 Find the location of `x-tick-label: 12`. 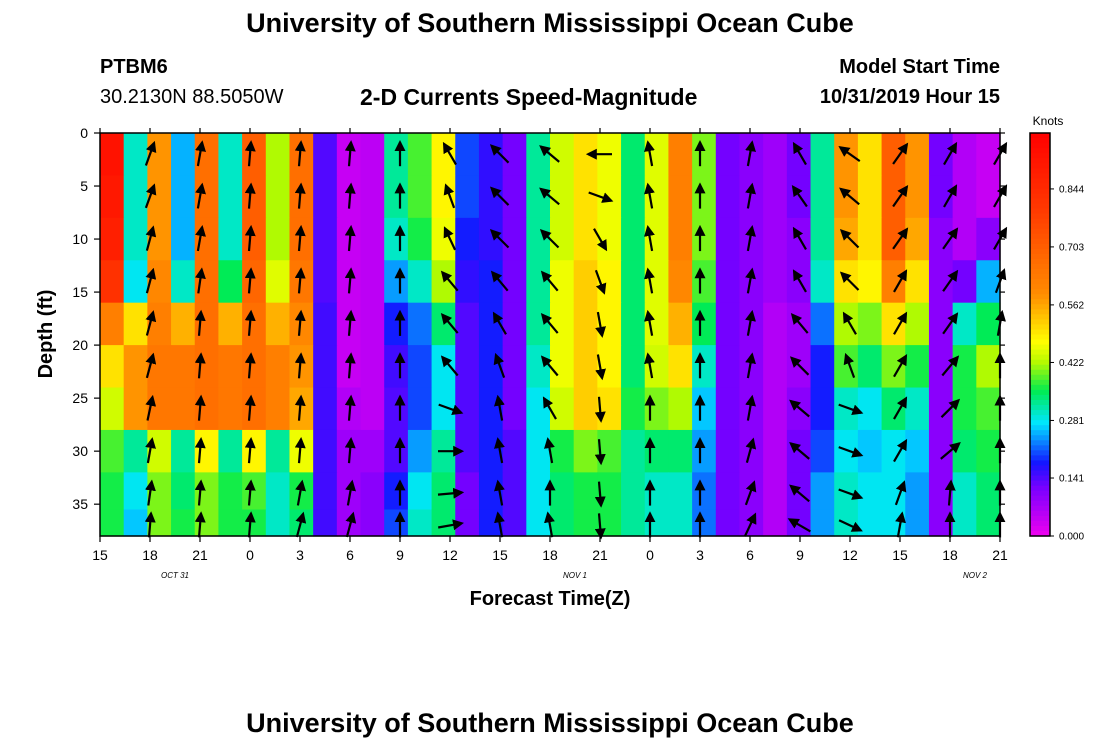

x-tick-label: 12 is located at coordinates (450, 555).